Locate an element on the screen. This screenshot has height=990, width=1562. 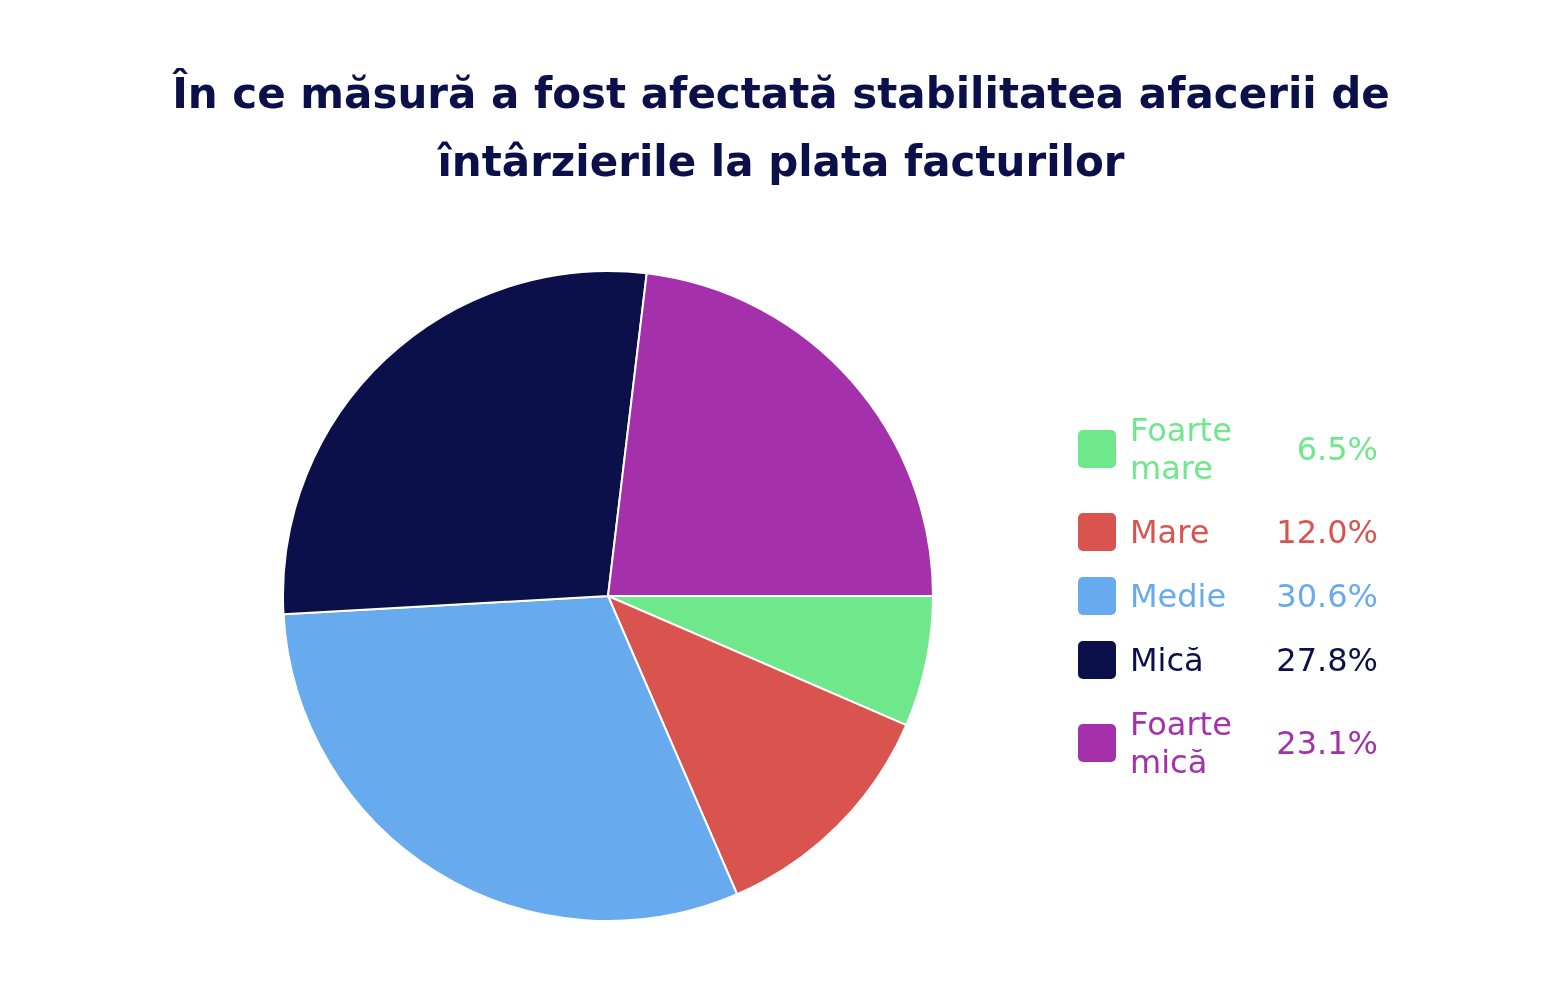
legend-label: Medie is located at coordinates (1179, 596).